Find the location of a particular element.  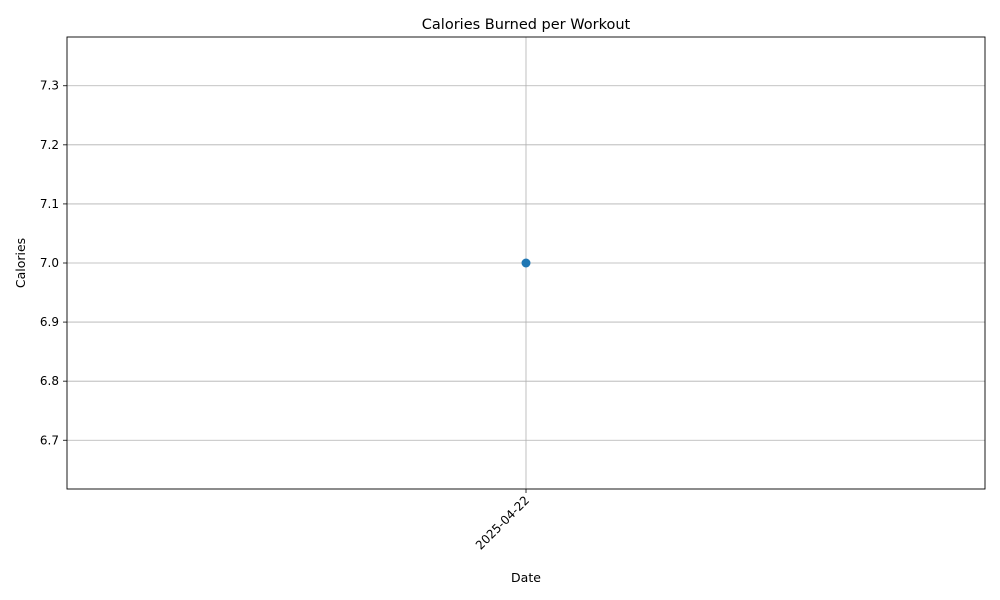

chart-title: Calories Burned per Workout is located at coordinates (526, 25).